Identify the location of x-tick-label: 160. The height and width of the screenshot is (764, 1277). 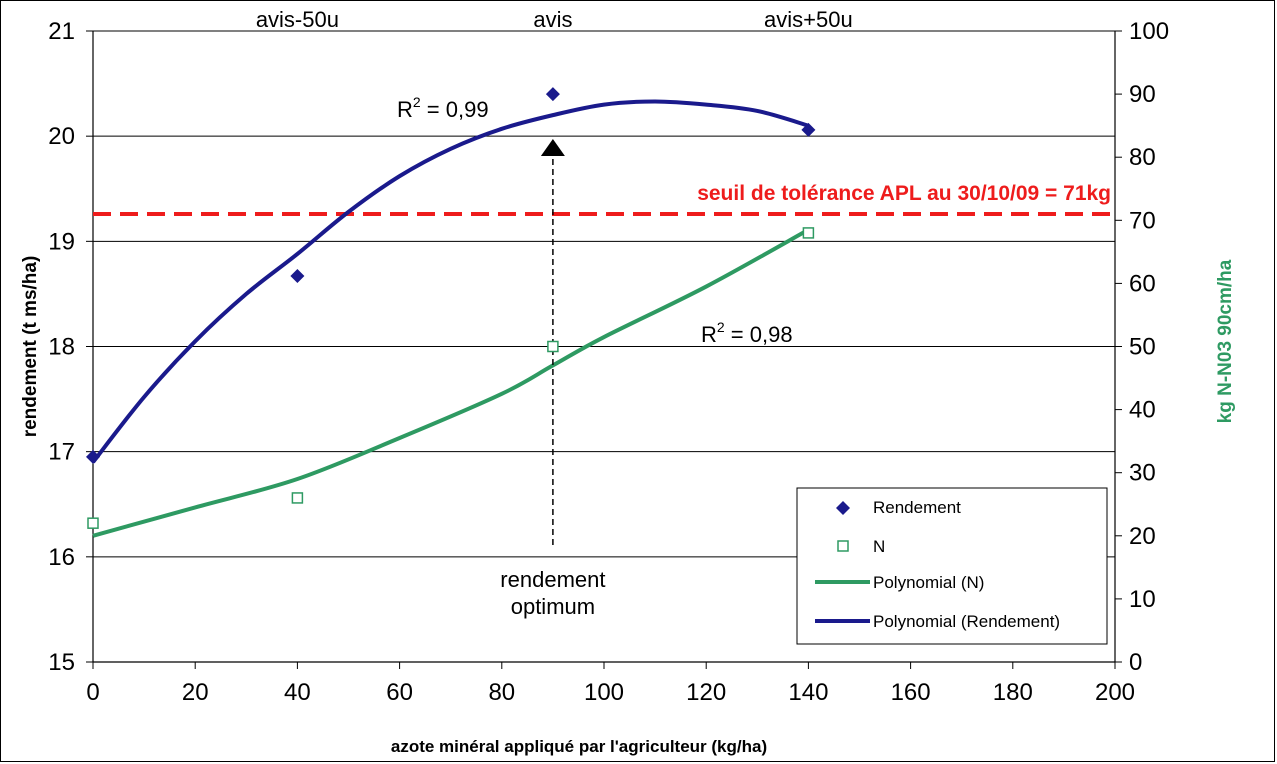
(911, 692).